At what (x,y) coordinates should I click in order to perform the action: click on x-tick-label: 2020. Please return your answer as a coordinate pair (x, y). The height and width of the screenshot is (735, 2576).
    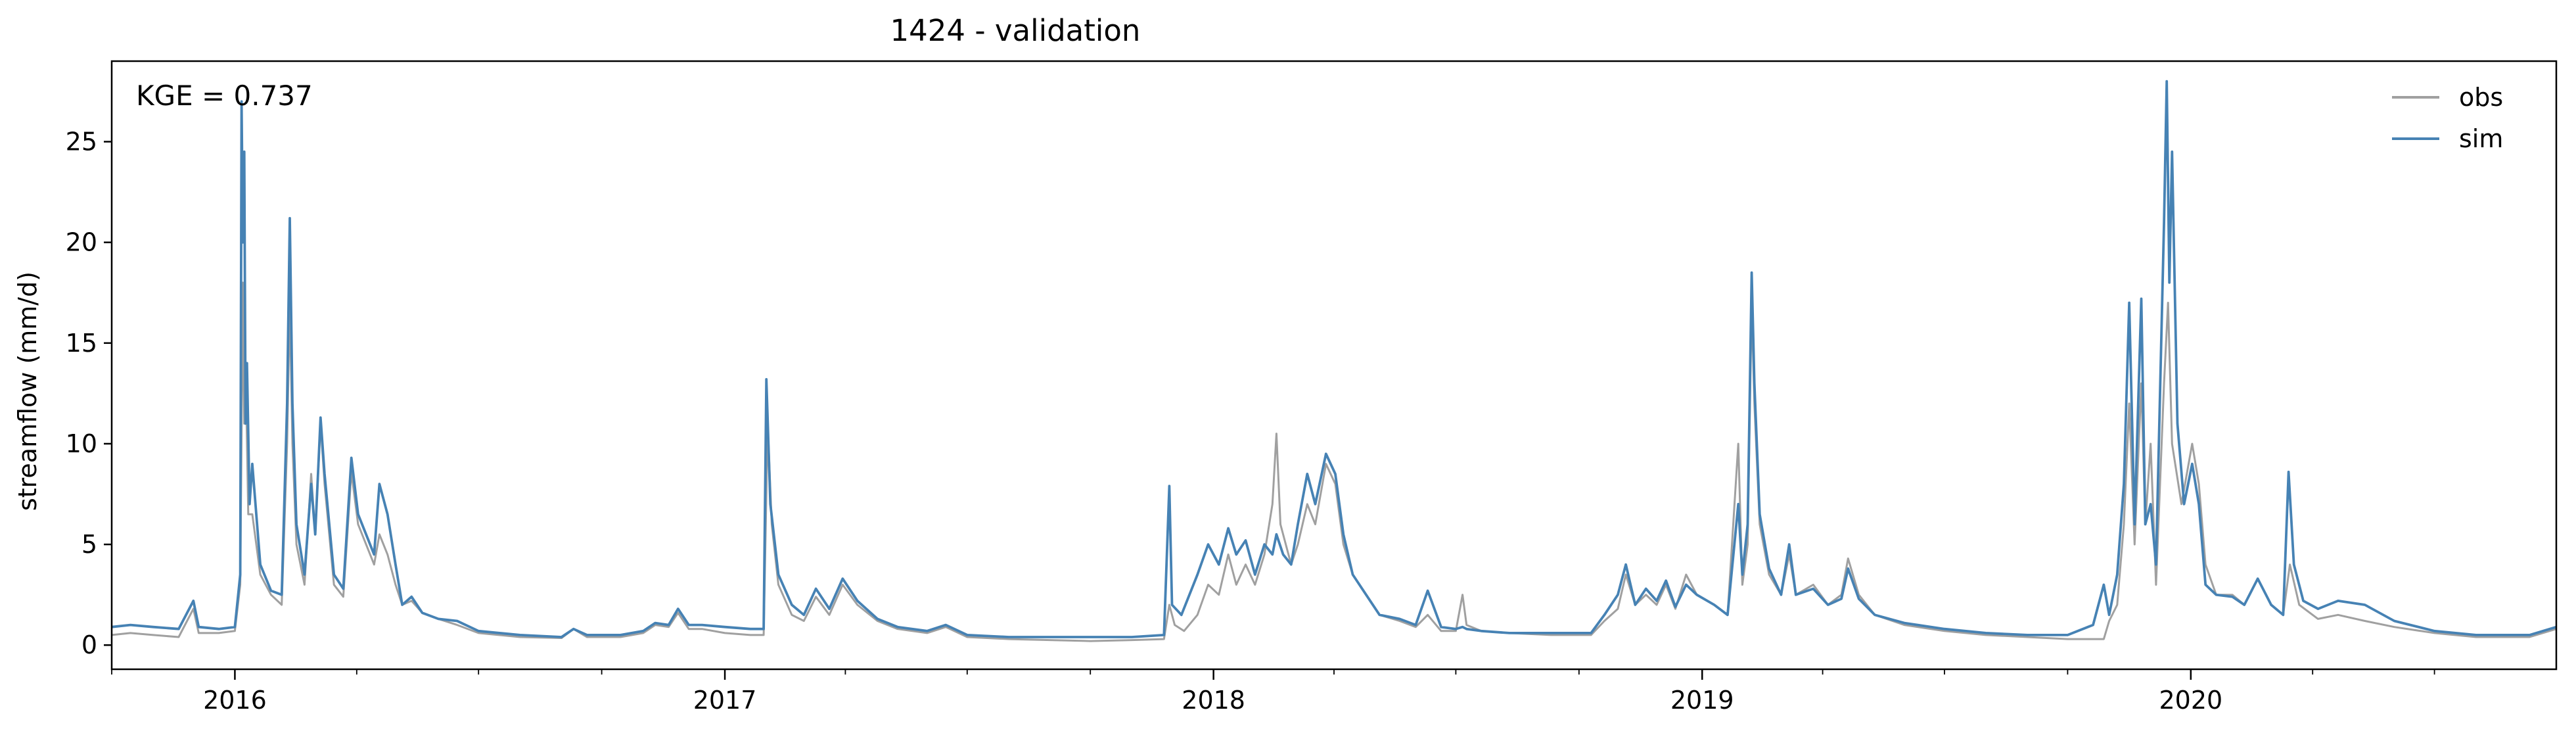
    Looking at the image, I should click on (2190, 701).